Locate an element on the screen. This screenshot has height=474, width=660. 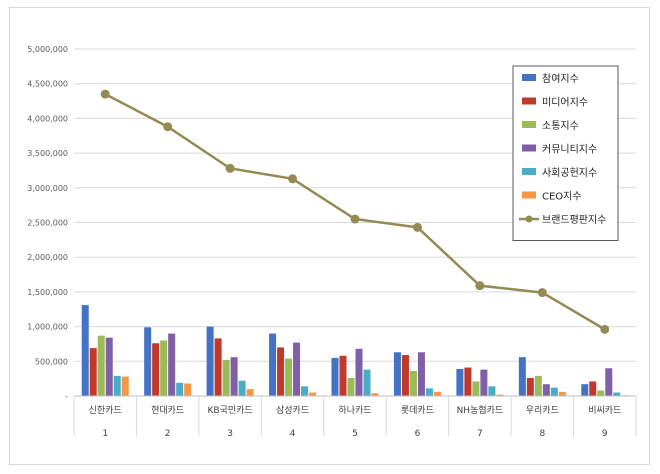
x-index-label: 5 is located at coordinates (355, 434).